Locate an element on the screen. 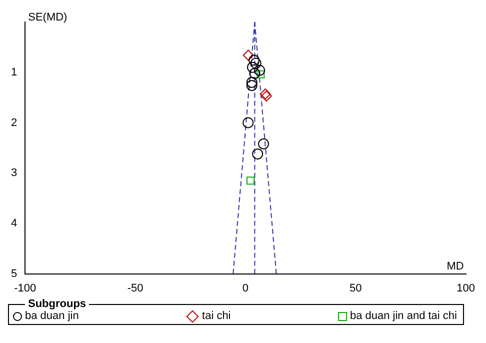  x-tick-label: 0 is located at coordinates (245, 288).